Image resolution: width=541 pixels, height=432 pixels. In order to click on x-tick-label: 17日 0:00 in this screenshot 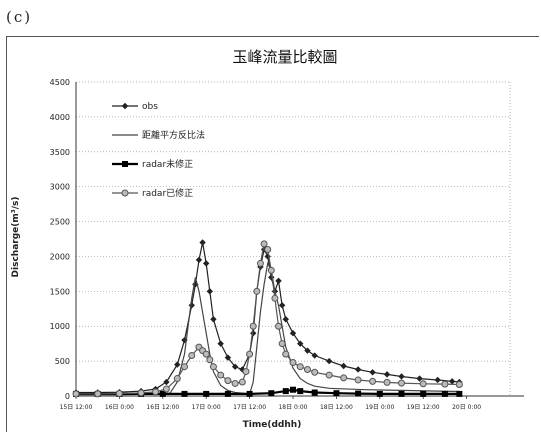, I will do `click(206, 407)`.